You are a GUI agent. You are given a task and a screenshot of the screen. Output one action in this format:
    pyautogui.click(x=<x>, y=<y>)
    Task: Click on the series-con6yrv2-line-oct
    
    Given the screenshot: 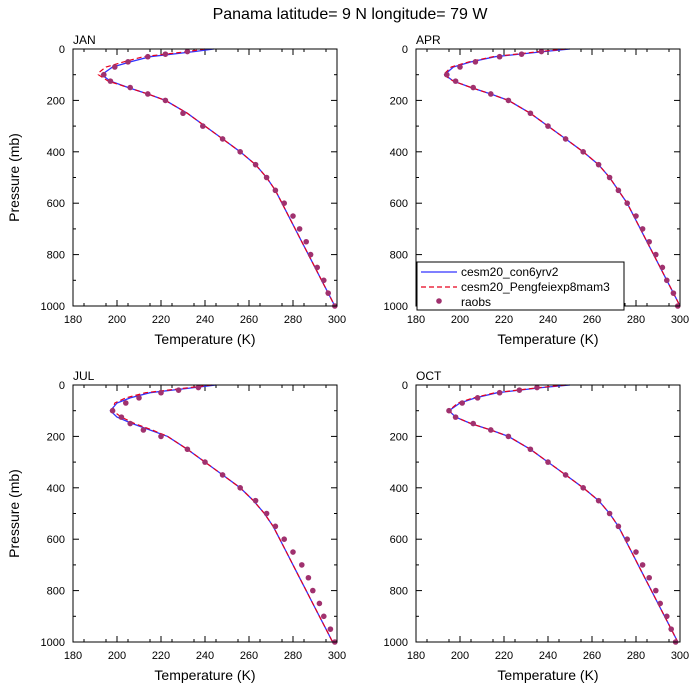 What is the action you would take?
    pyautogui.click(x=563, y=513)
    